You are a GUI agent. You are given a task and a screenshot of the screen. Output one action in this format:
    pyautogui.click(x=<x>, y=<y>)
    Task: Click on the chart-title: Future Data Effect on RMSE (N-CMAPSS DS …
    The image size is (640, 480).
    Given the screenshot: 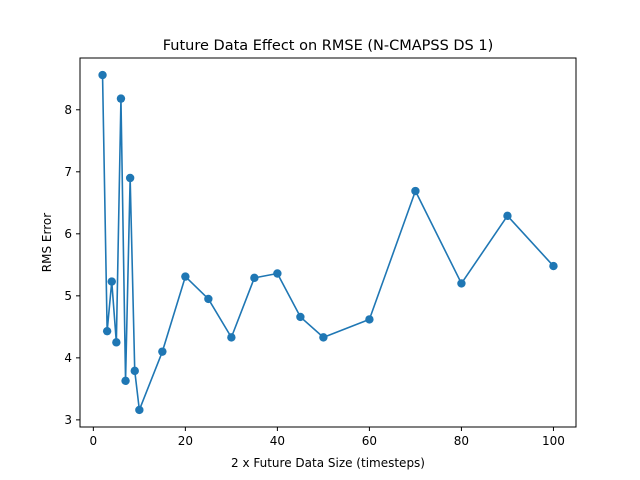 What is the action you would take?
    pyautogui.click(x=328, y=46)
    